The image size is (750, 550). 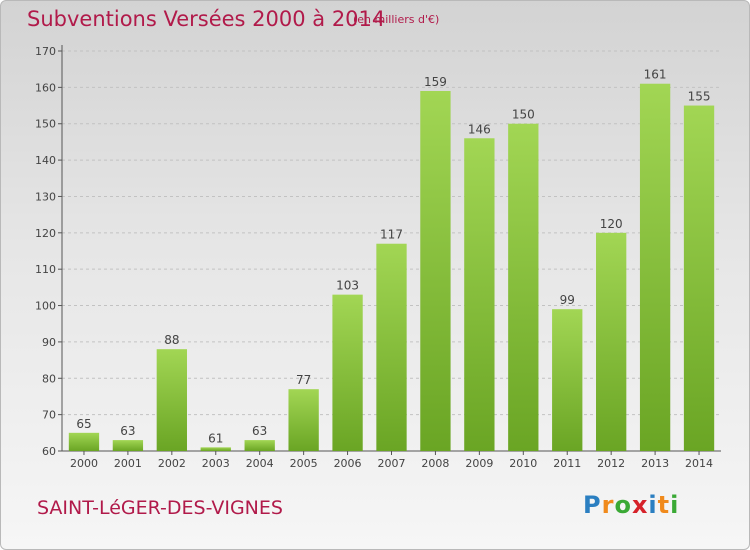 What do you see at coordinates (215, 438) in the screenshot?
I see `data-label: 61` at bounding box center [215, 438].